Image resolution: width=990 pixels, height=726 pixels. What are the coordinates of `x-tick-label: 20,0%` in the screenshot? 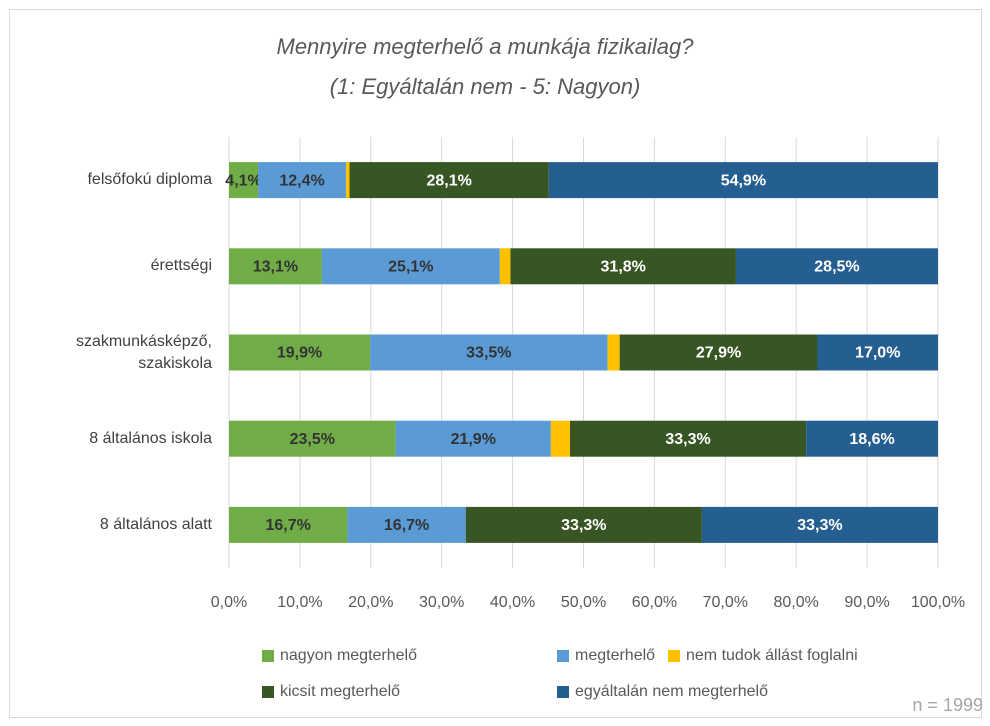 It's located at (370, 602).